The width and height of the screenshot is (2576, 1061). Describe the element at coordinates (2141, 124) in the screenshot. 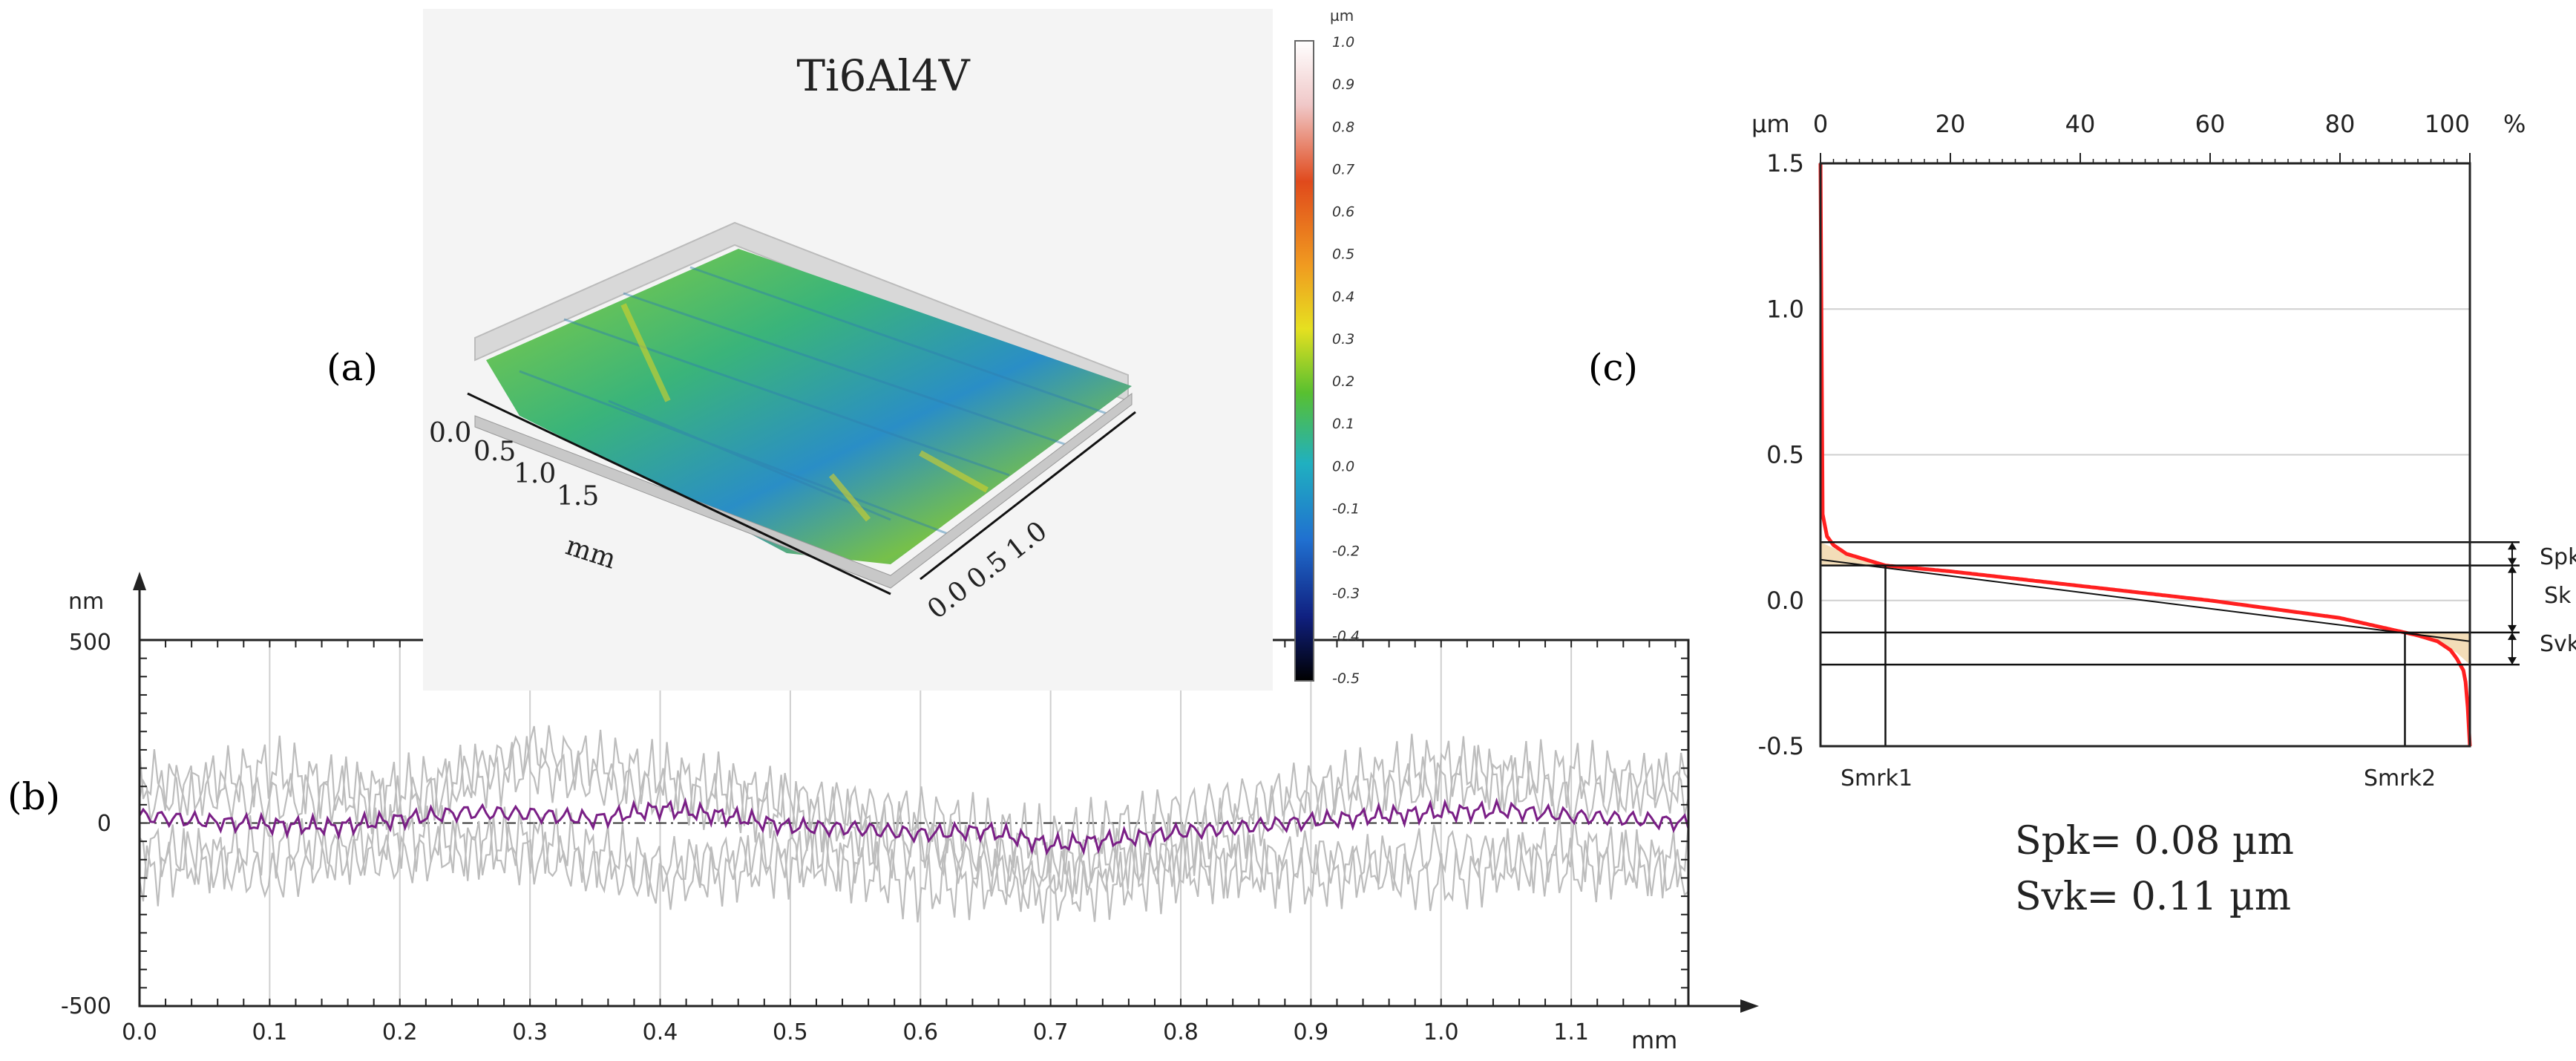

I see `curve-x-ticks: 0 20 40 60 80 100` at that location.